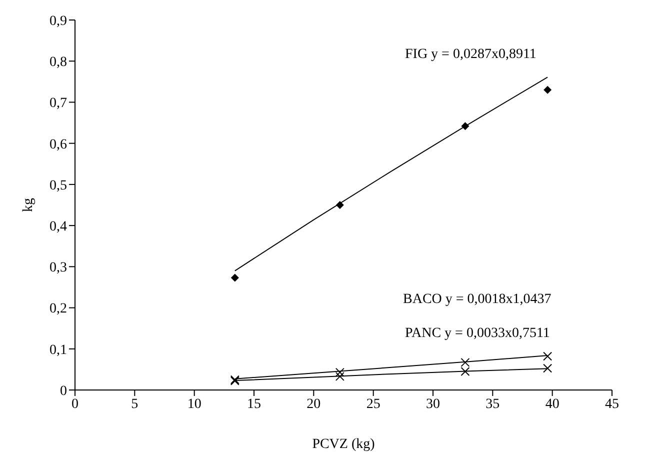  Describe the element at coordinates (493, 404) in the screenshot. I see `x-tick-label: 35` at that location.